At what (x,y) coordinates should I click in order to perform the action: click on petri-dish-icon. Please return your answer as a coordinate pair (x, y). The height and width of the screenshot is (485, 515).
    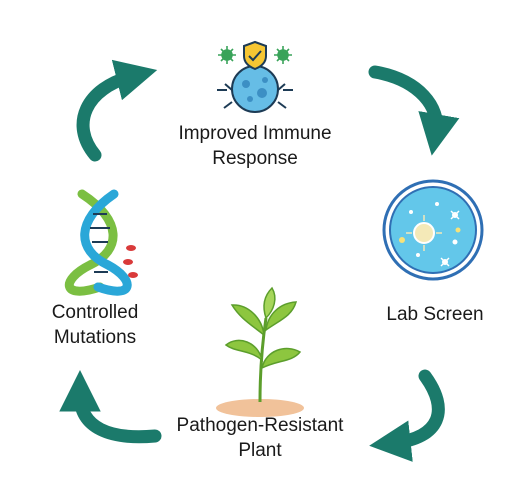
    Looking at the image, I should click on (433, 230).